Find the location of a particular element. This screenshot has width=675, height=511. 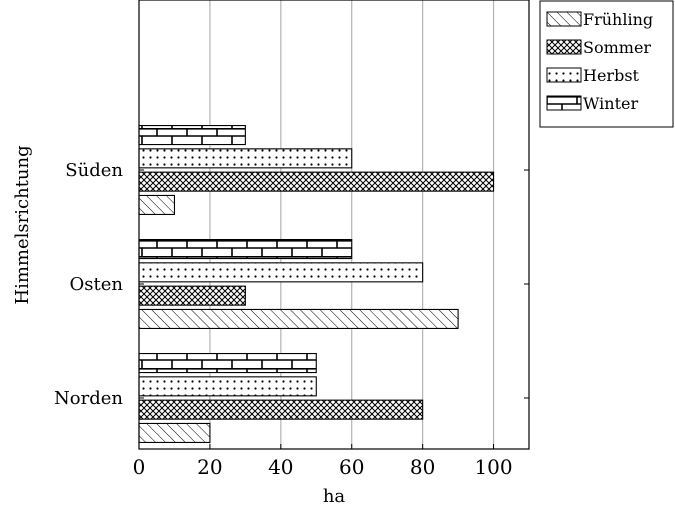

bar-fr-hling-süden is located at coordinates (157, 204).